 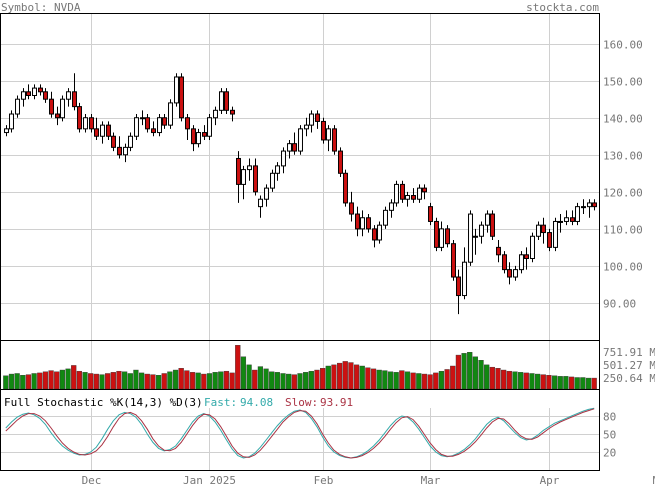 What do you see at coordinates (623, 230) in the screenshot?
I see `price-y-tick-label: 110.00` at bounding box center [623, 230].